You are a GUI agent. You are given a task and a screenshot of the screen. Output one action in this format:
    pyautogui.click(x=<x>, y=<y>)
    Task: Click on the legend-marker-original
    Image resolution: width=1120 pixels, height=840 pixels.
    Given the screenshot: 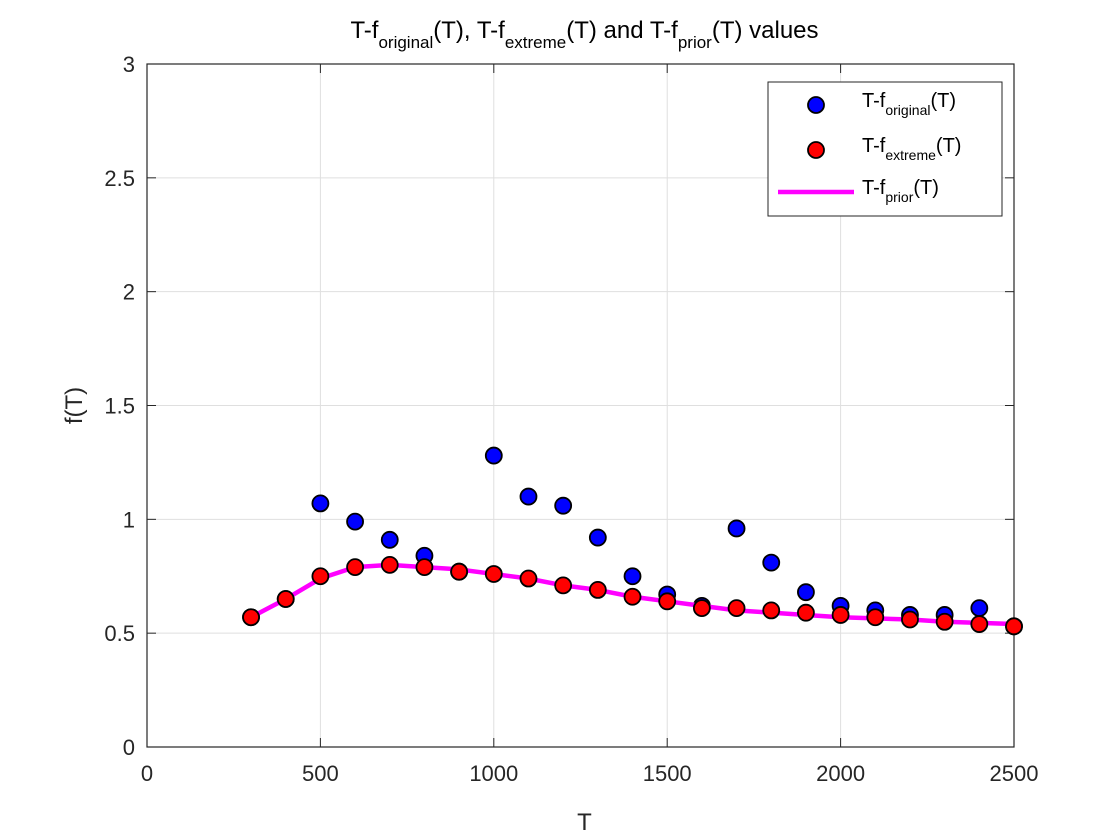 What is the action you would take?
    pyautogui.click(x=816, y=105)
    